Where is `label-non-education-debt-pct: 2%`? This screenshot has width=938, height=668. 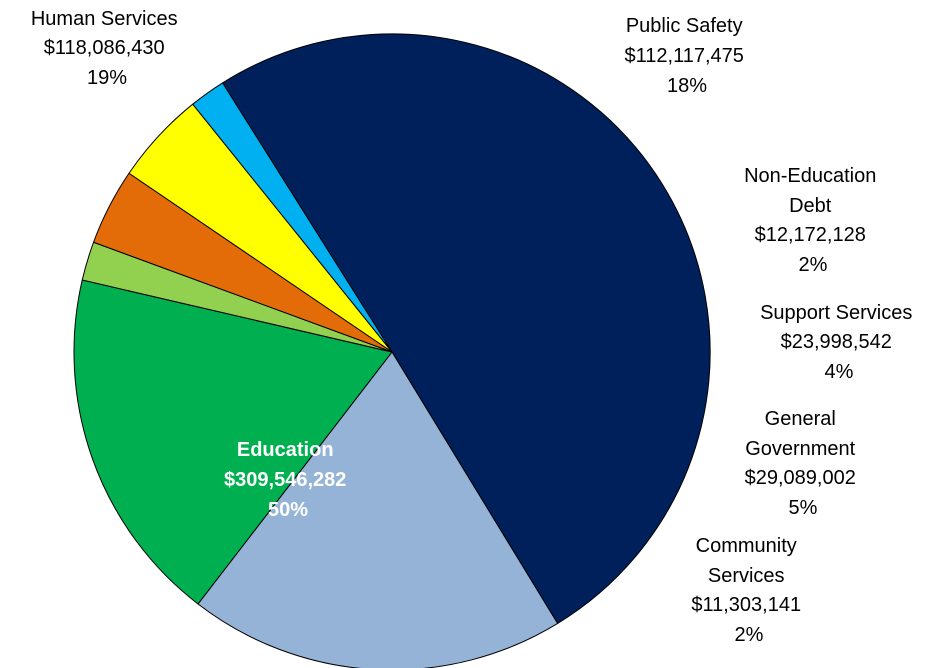 label-non-education-debt-pct: 2% is located at coordinates (813, 265).